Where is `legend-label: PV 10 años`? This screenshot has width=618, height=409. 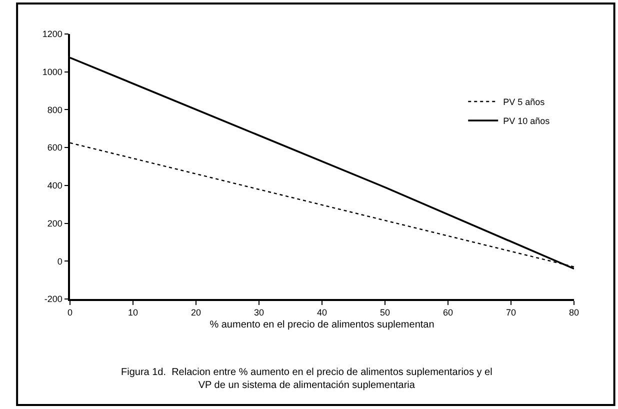
legend-label: PV 10 años is located at coordinates (526, 121).